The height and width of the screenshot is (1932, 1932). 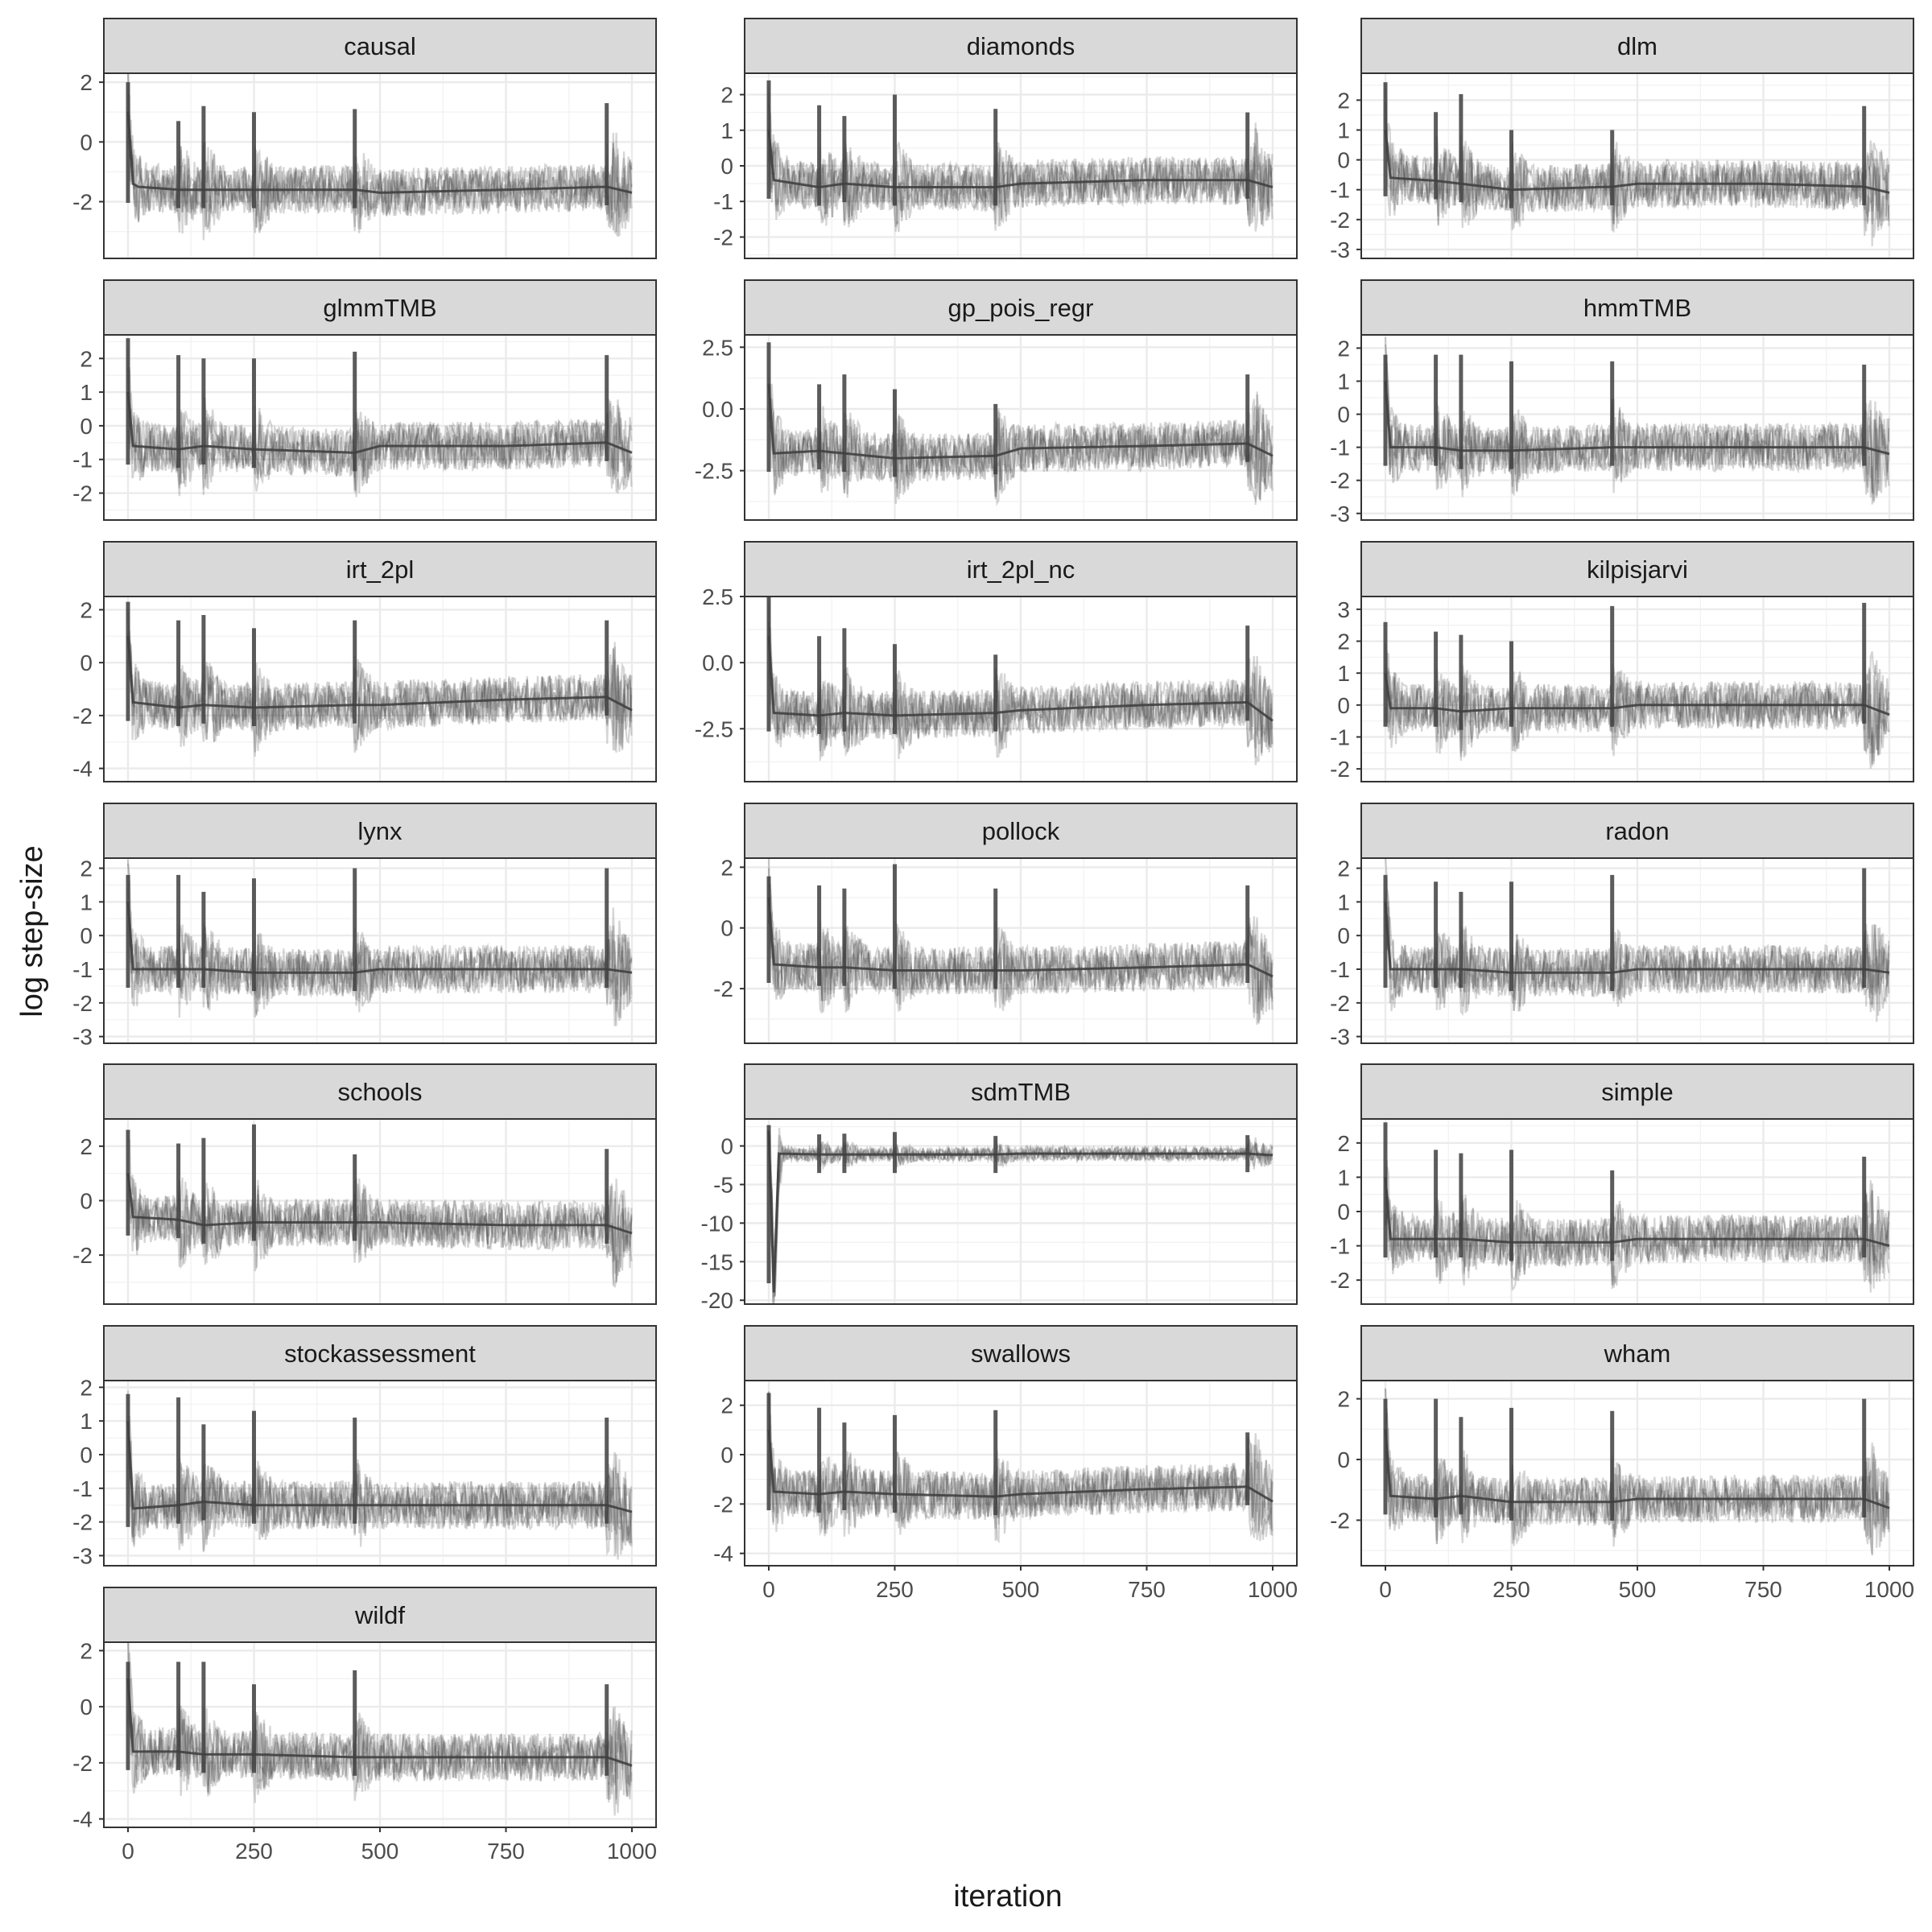 I want to click on facet-title: gp_pois_regr, so click(x=1021, y=308).